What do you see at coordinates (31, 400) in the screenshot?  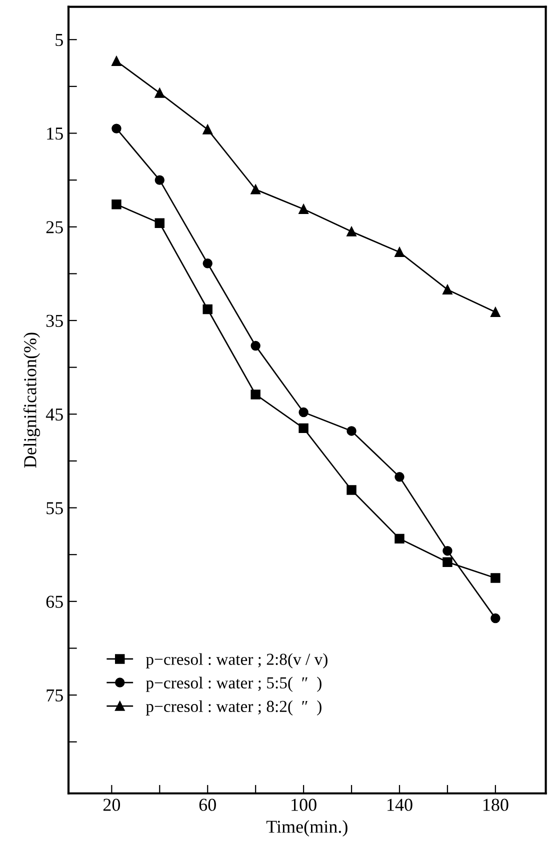 I see `y-axis-title: Delignification(%)` at bounding box center [31, 400].